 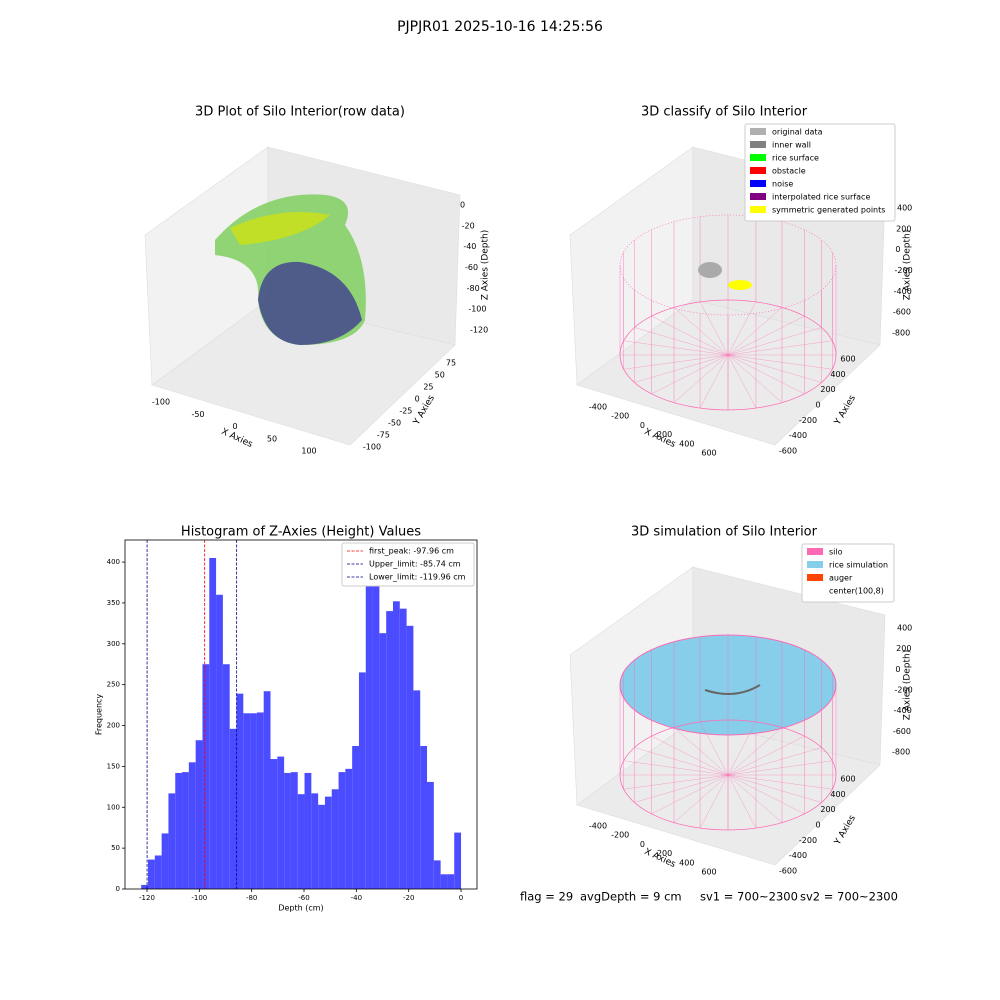 I want to click on x-tick-label: -400, so click(x=598, y=407).